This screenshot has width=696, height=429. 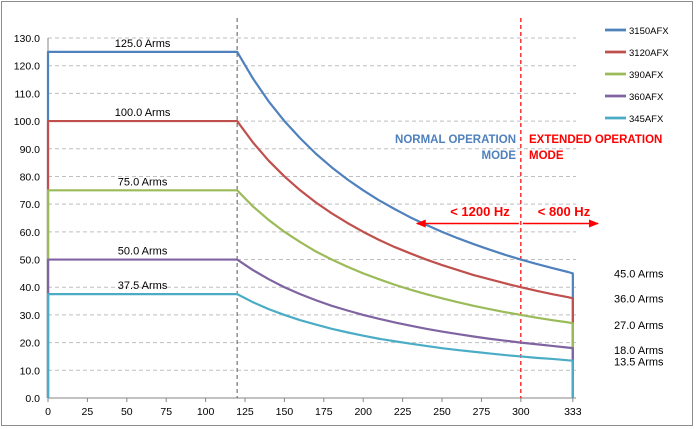 I want to click on legend: 3150AFX 3120AFX 390AFX 360AFX 345AFX, so click(x=637, y=75).